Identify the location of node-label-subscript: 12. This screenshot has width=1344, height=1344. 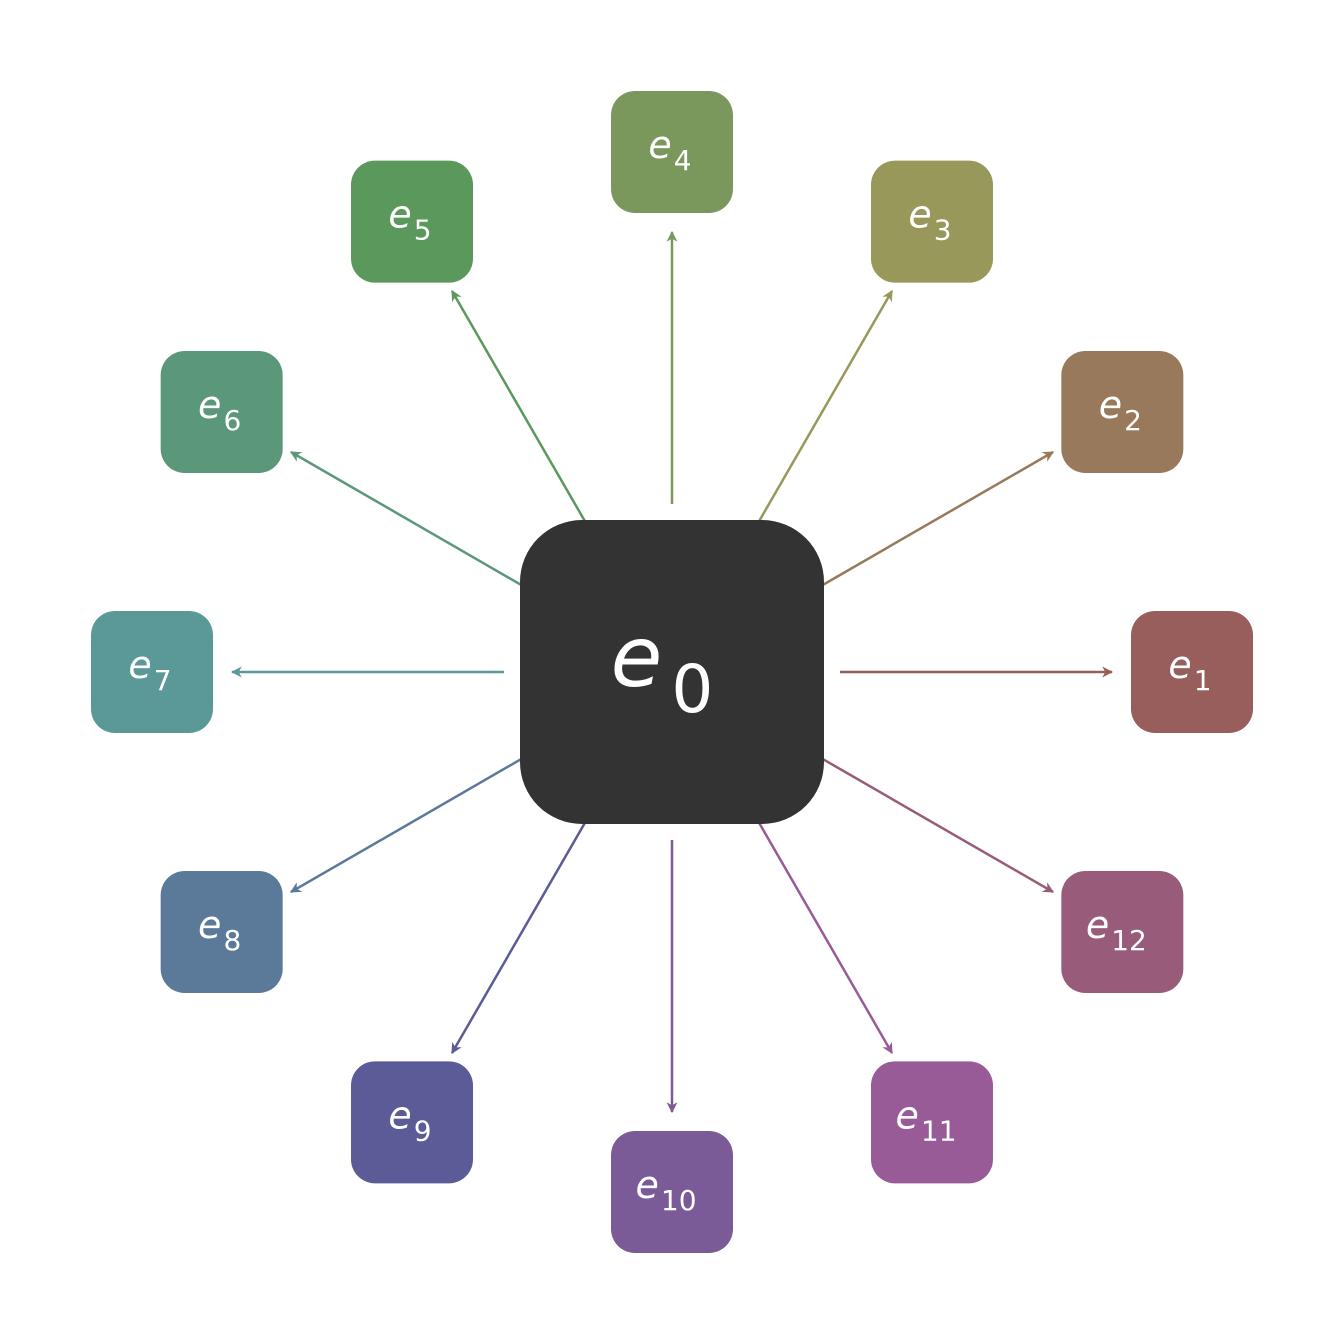
(1129, 940).